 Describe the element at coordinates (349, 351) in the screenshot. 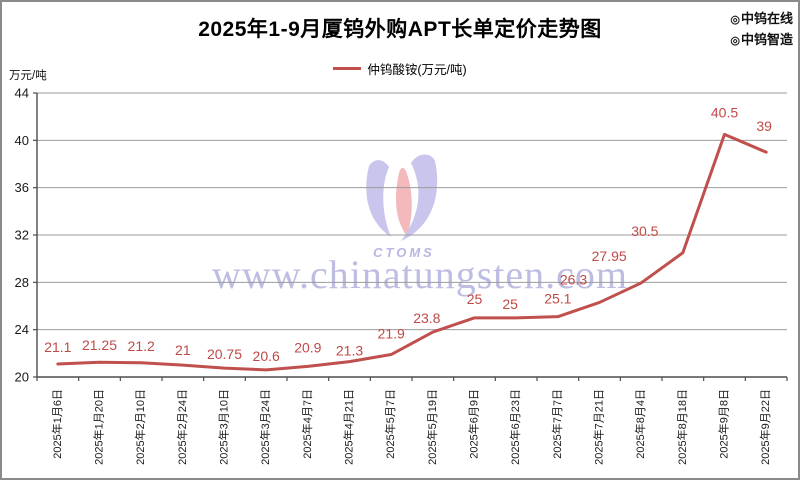

I see `data-label: 21.3` at that location.